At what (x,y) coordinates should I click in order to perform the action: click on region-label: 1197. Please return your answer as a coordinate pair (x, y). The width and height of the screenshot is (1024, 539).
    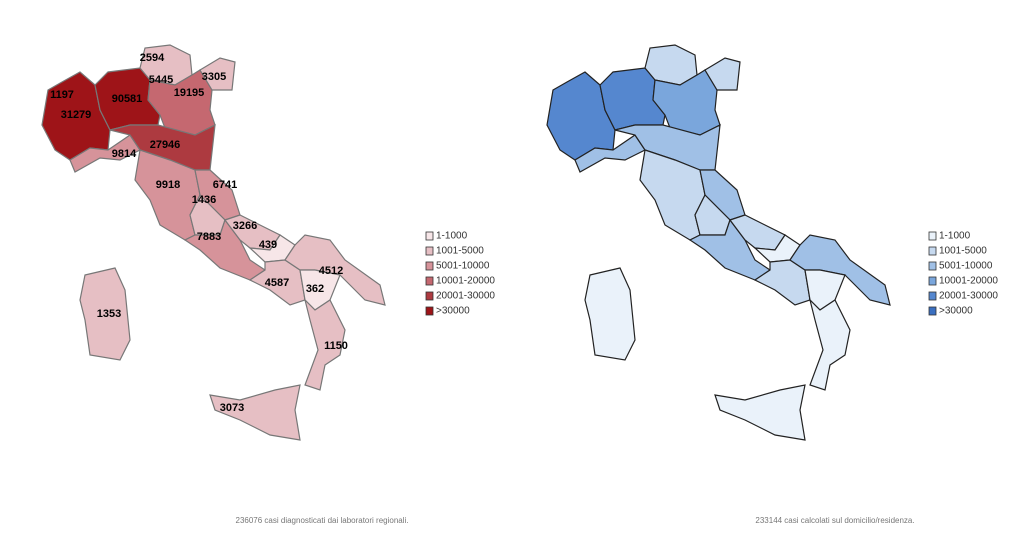
    Looking at the image, I should click on (62, 95).